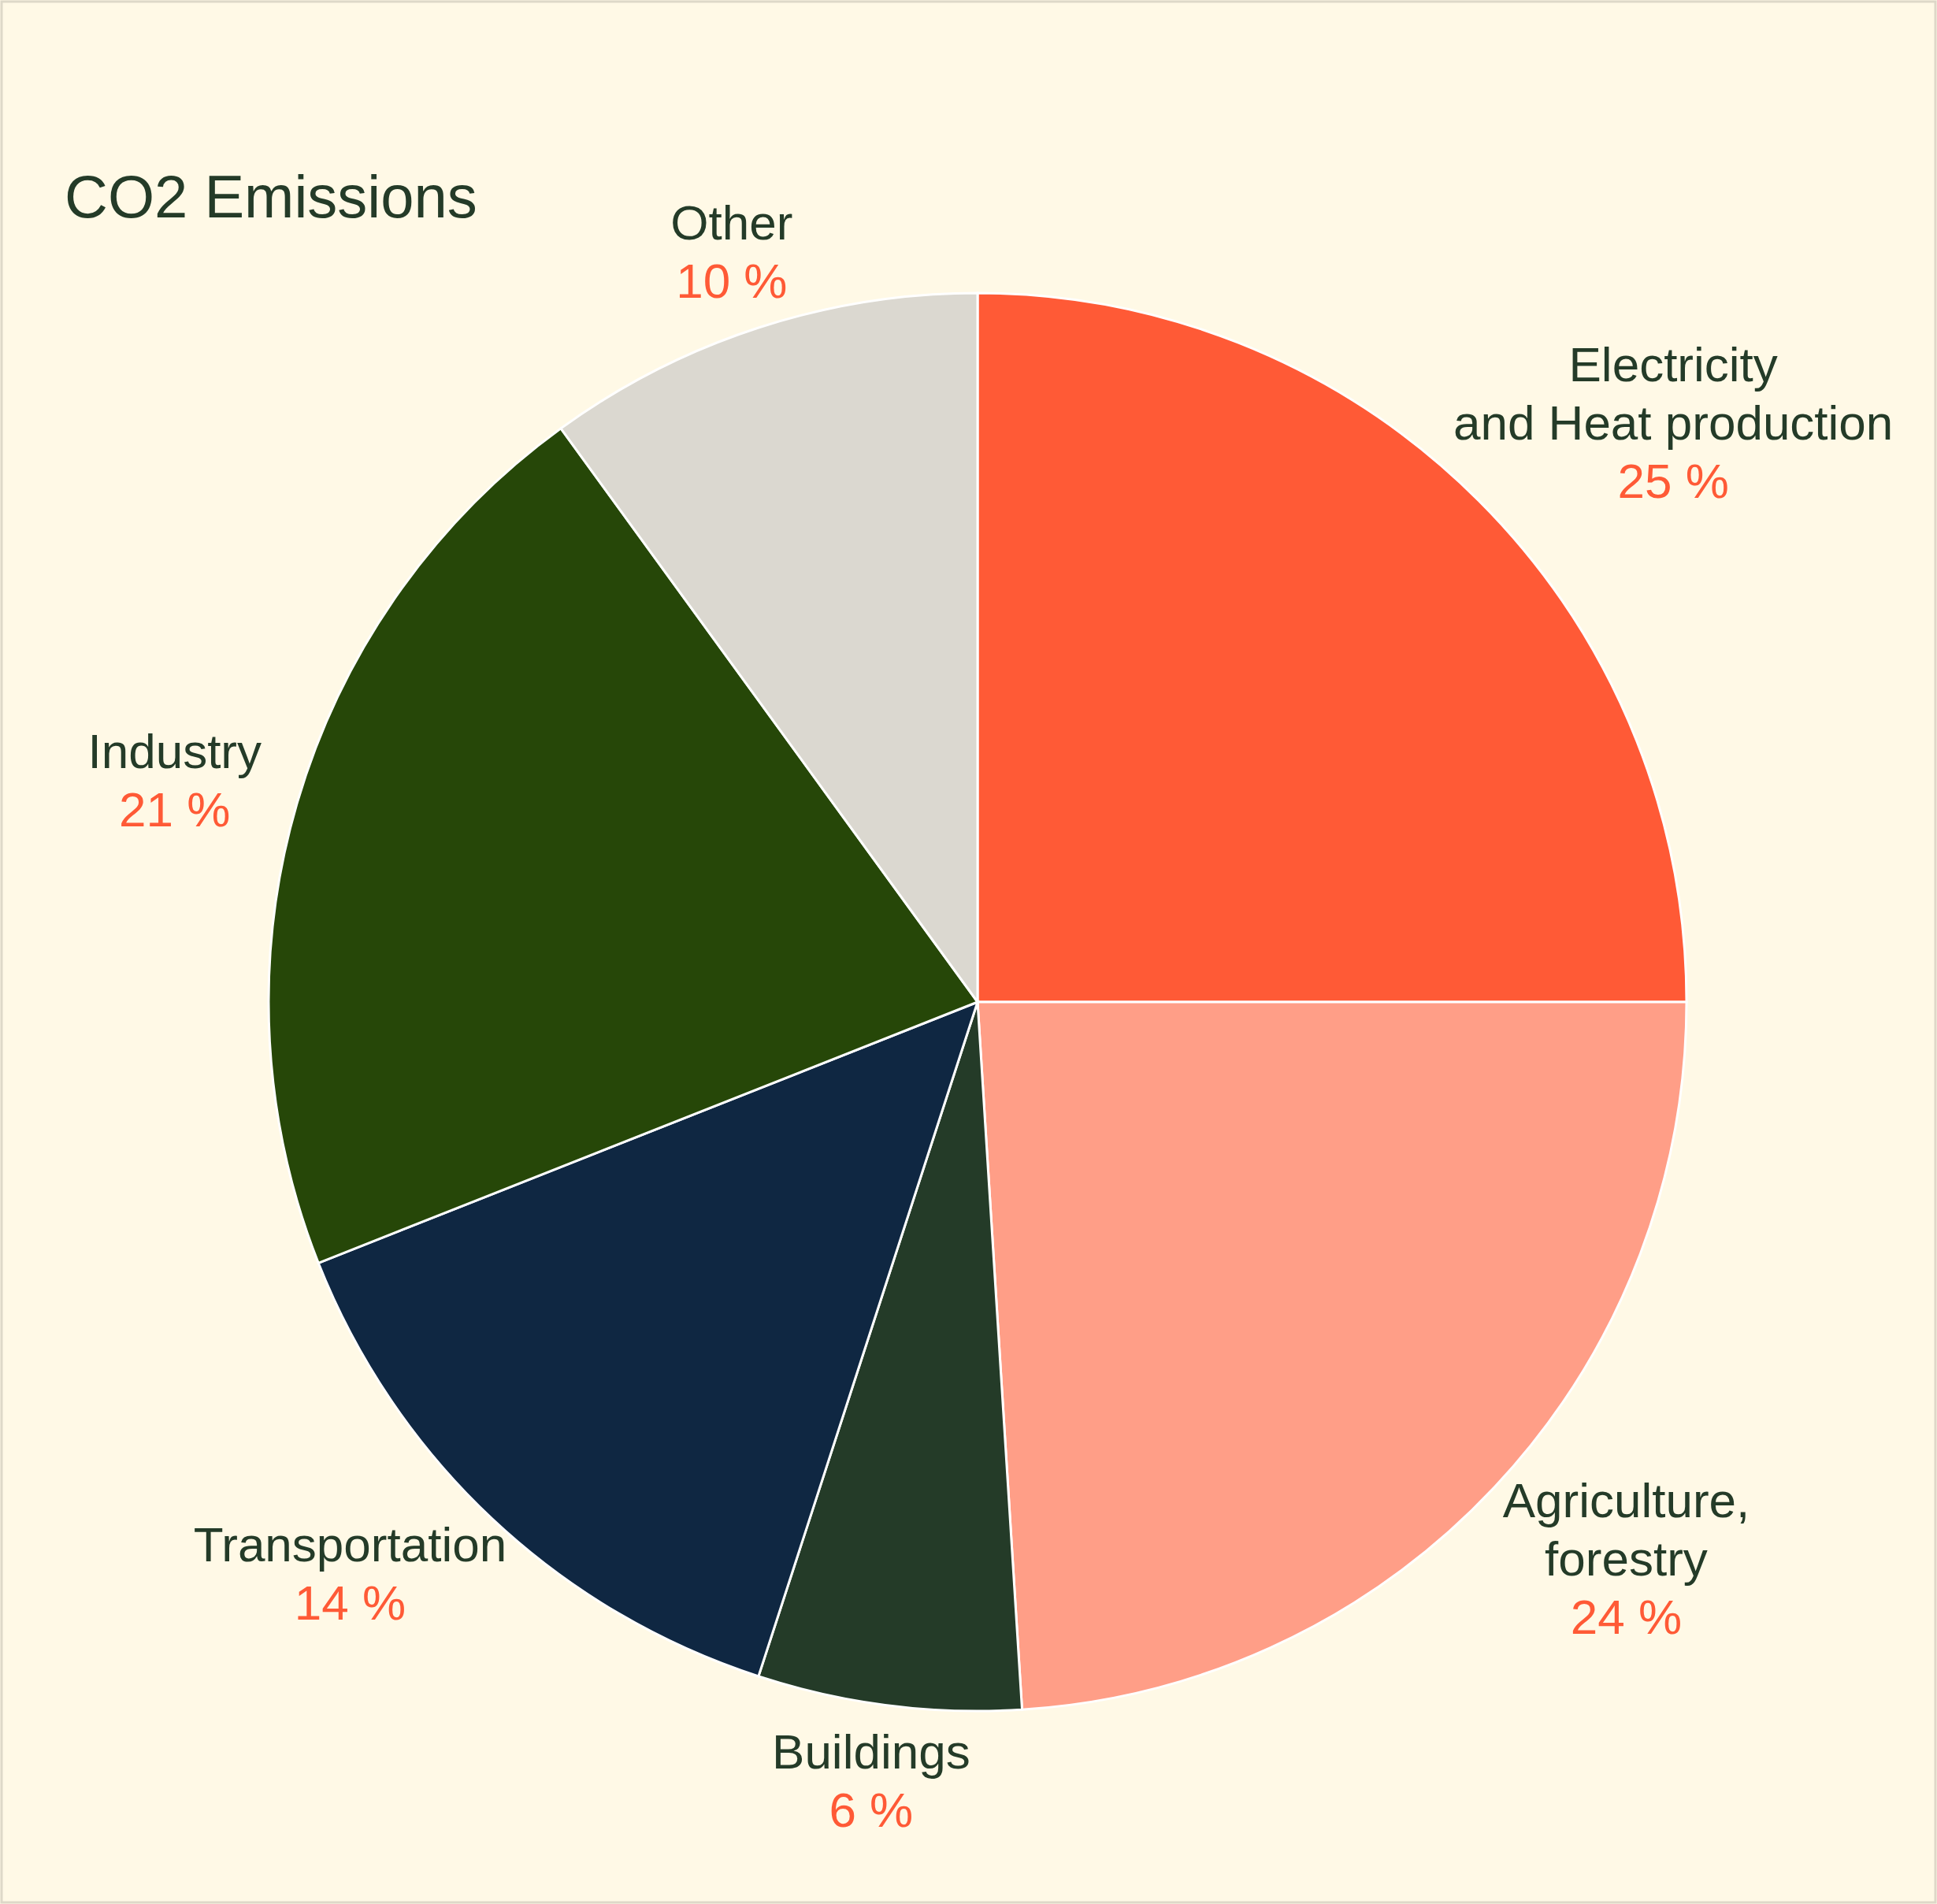  Describe the element at coordinates (1626, 1530) in the screenshot. I see `slice-label: Agriculture, forestry` at that location.